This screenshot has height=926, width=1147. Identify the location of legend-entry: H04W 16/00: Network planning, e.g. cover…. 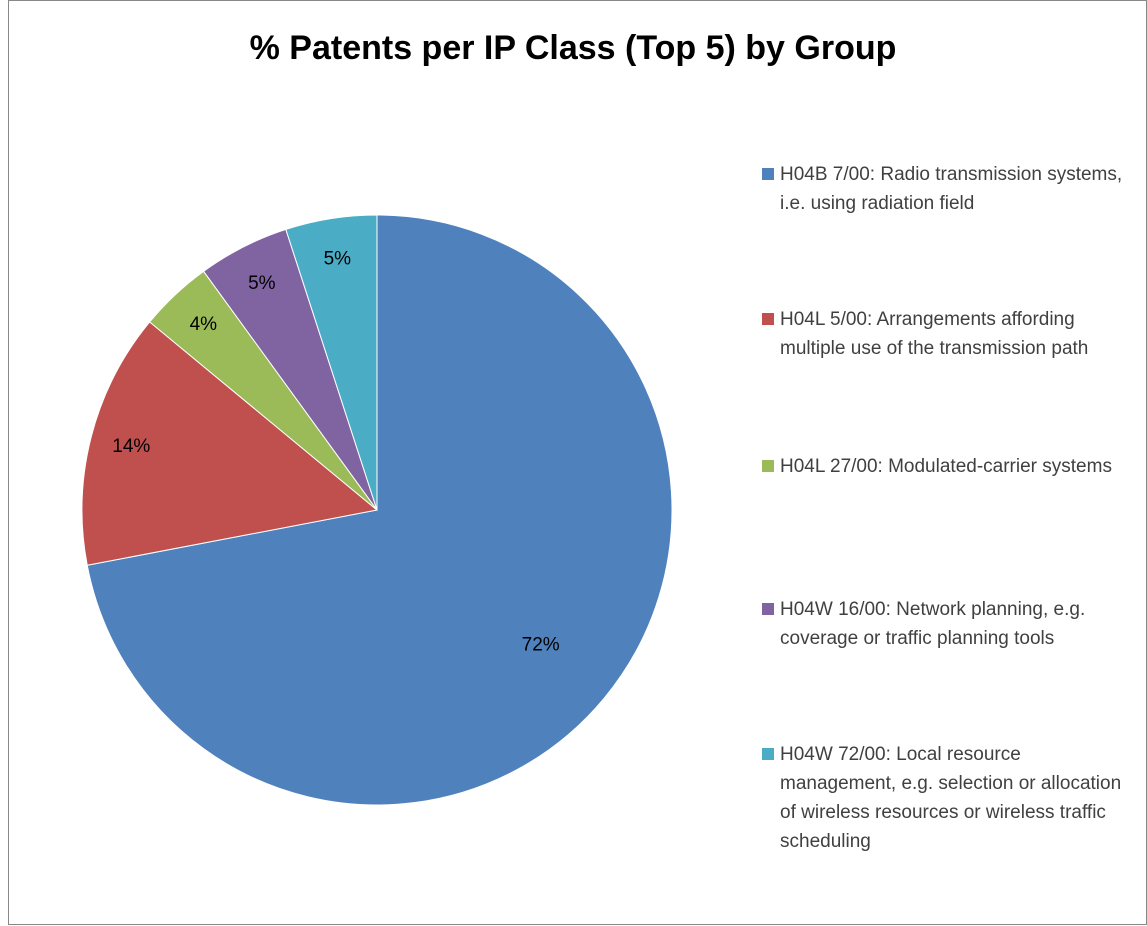
(948, 624).